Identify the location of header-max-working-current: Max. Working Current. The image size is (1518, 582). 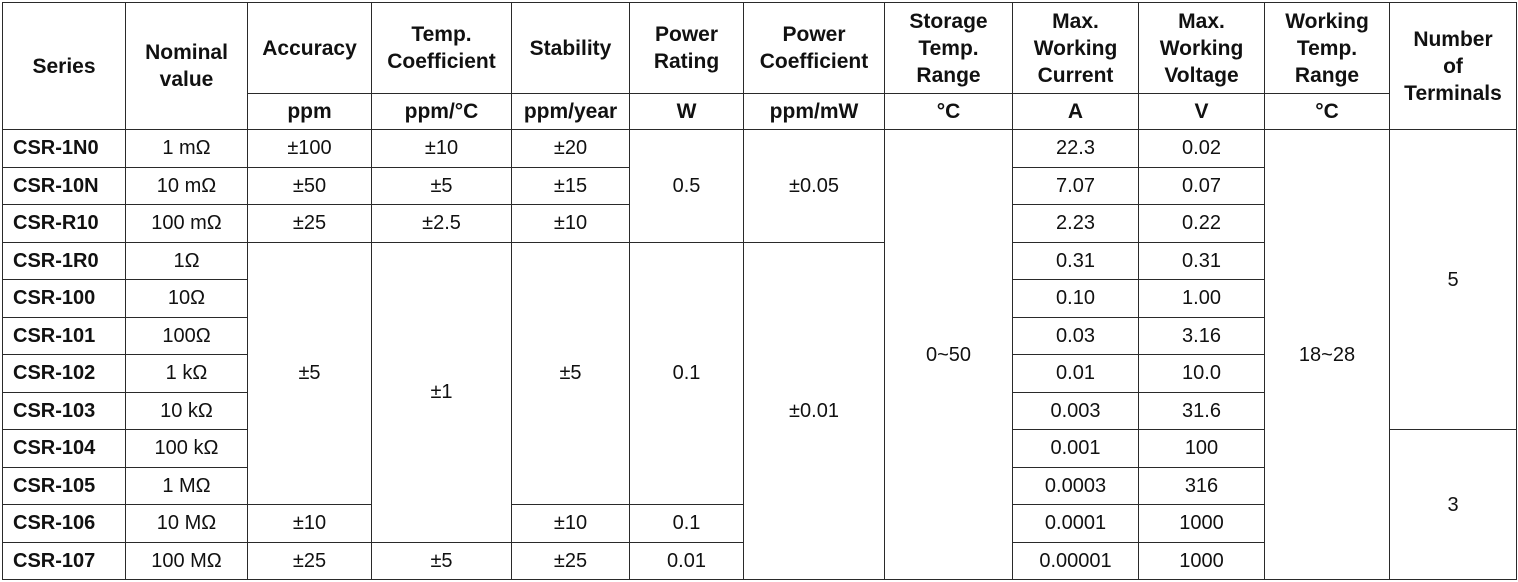
(1075, 48).